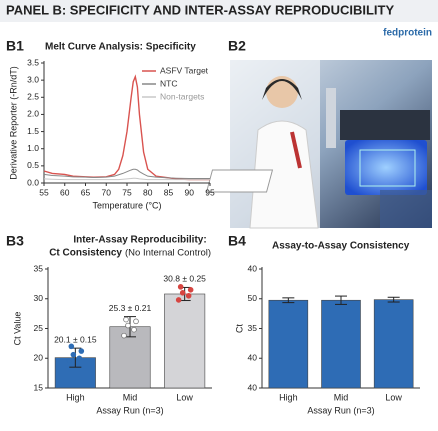  Describe the element at coordinates (33, 165) in the screenshot. I see `y-tick-label: 0.5` at that location.